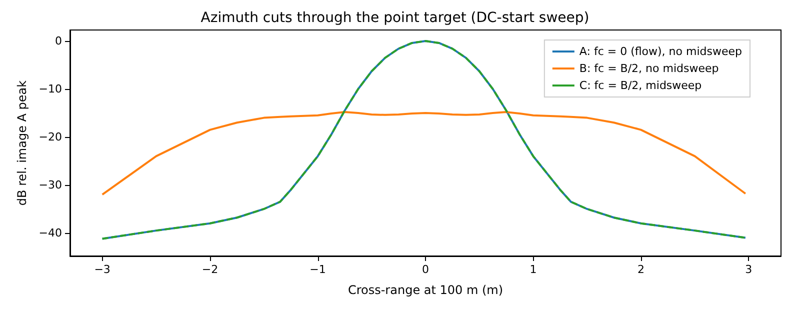 This screenshot has height=310, width=790. Describe the element at coordinates (649, 68) in the screenshot. I see `legend-label: B: fc = B/2, no midsweep` at that location.